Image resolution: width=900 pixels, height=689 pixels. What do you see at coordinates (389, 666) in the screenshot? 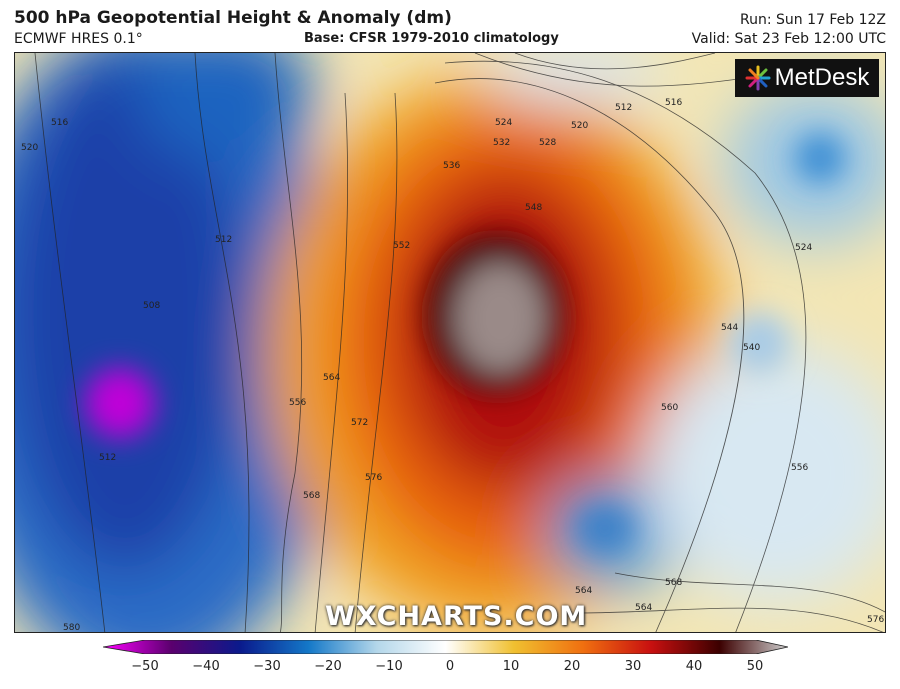
I see `colorbar-tick-label: −10` at bounding box center [389, 666].